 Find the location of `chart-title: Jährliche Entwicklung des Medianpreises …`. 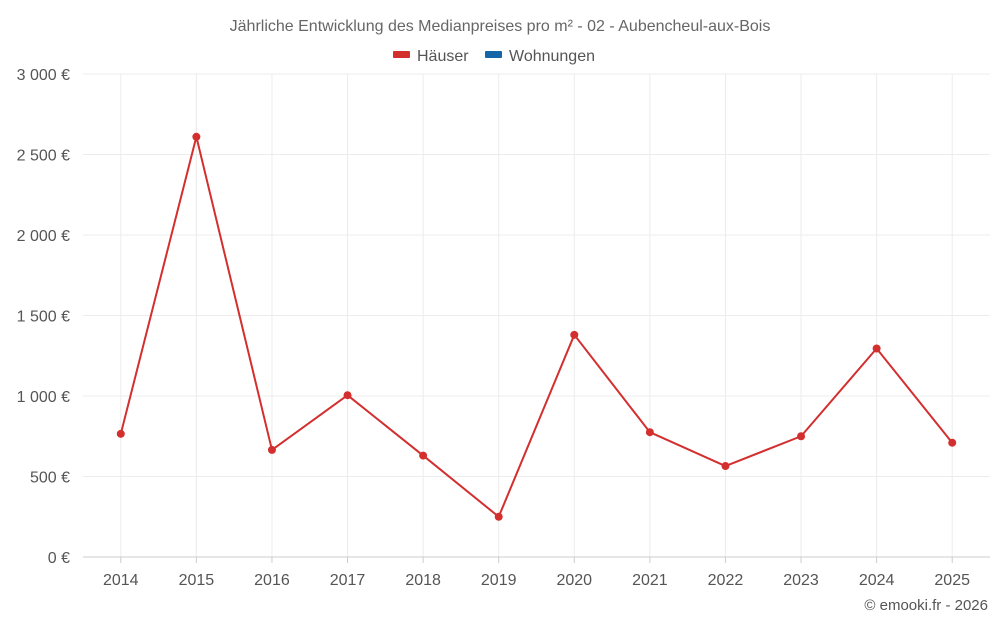

chart-title: Jährliche Entwicklung des Medianpreises … is located at coordinates (500, 26).